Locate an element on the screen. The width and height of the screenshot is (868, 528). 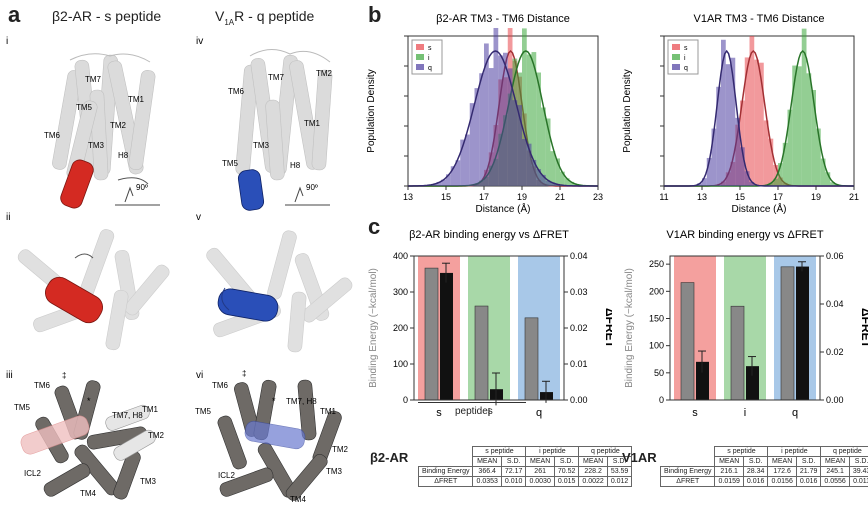
structure-iv: TM7 TM2 TM6 TM1 TM3 TM5 H8 90º is located at coordinates (277, 130).